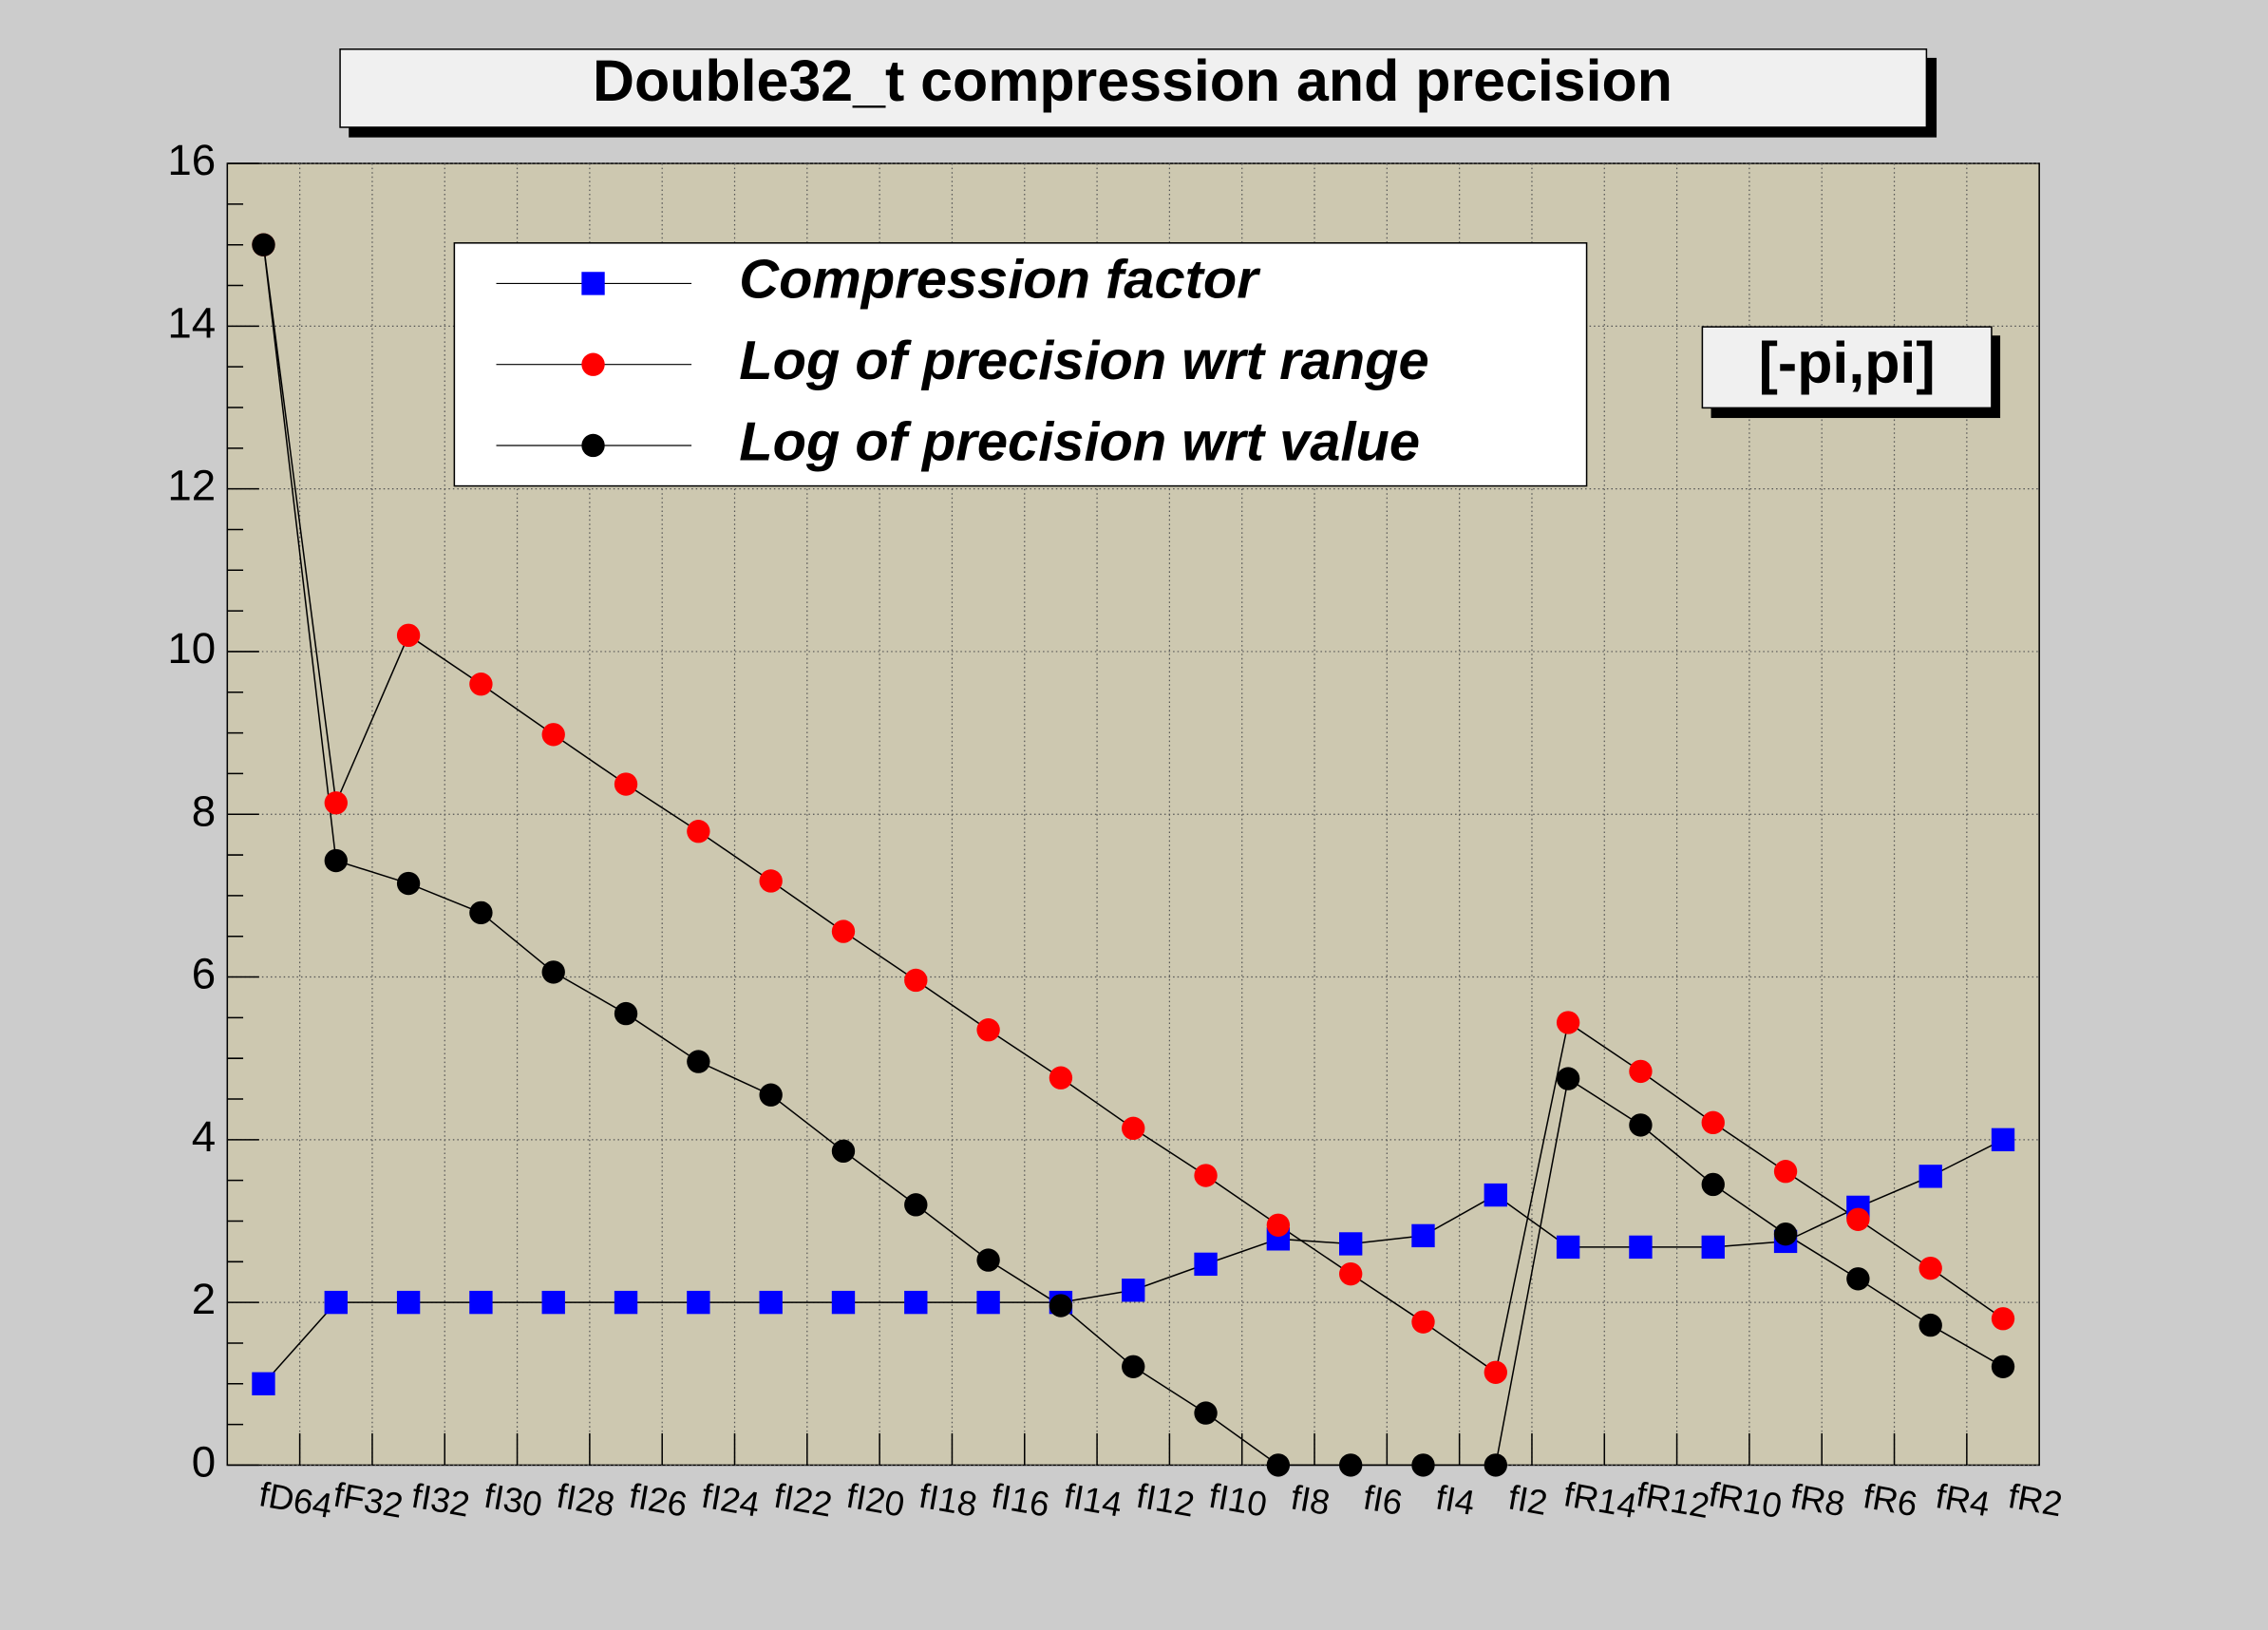 The width and height of the screenshot is (2268, 1630). What do you see at coordinates (513, 1500) in the screenshot?
I see `x-tick-label: fI30` at bounding box center [513, 1500].